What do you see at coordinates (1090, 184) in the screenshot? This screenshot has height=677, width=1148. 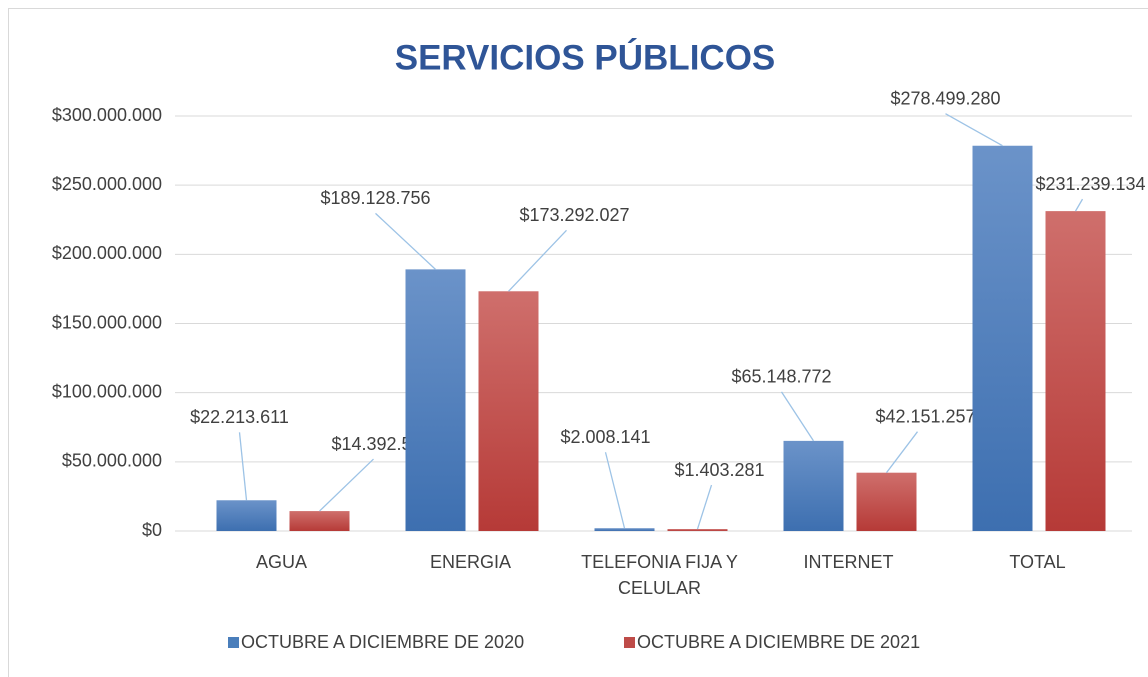 I see `data-label: $231.239.134` at bounding box center [1090, 184].